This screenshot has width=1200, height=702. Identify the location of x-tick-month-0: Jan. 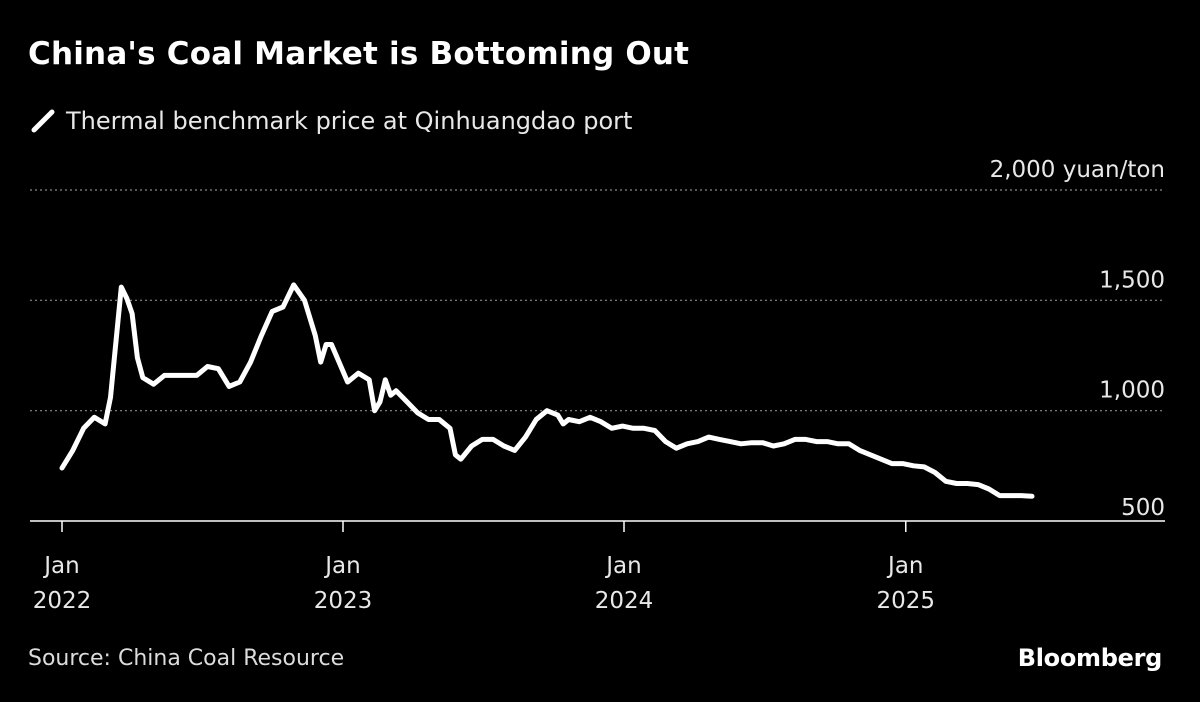
(60, 566).